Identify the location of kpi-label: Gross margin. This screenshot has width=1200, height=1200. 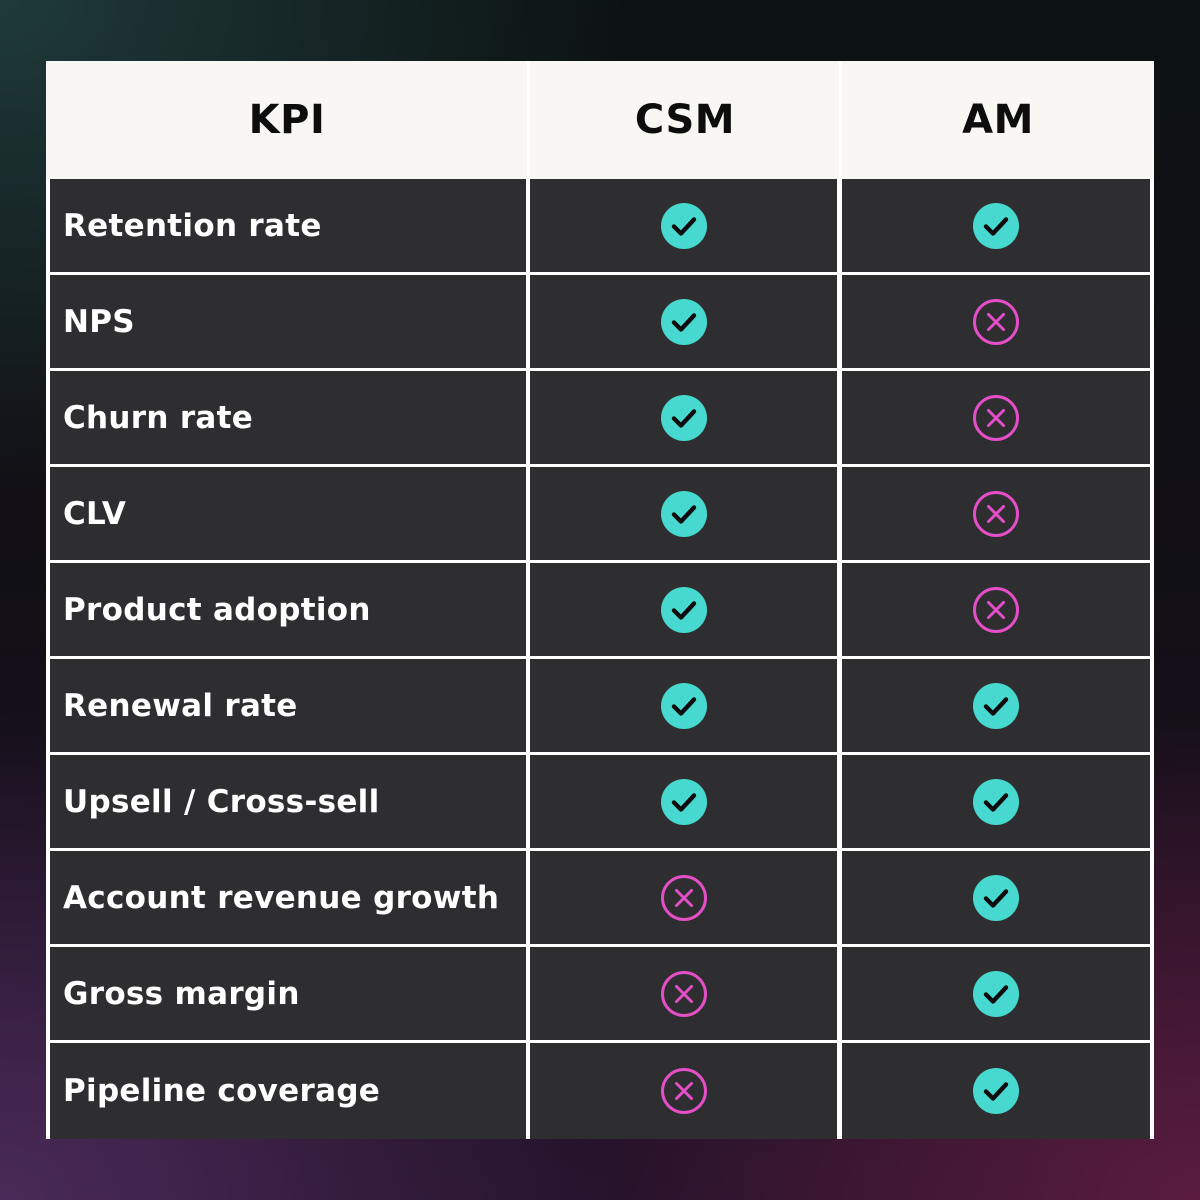
(181, 993).